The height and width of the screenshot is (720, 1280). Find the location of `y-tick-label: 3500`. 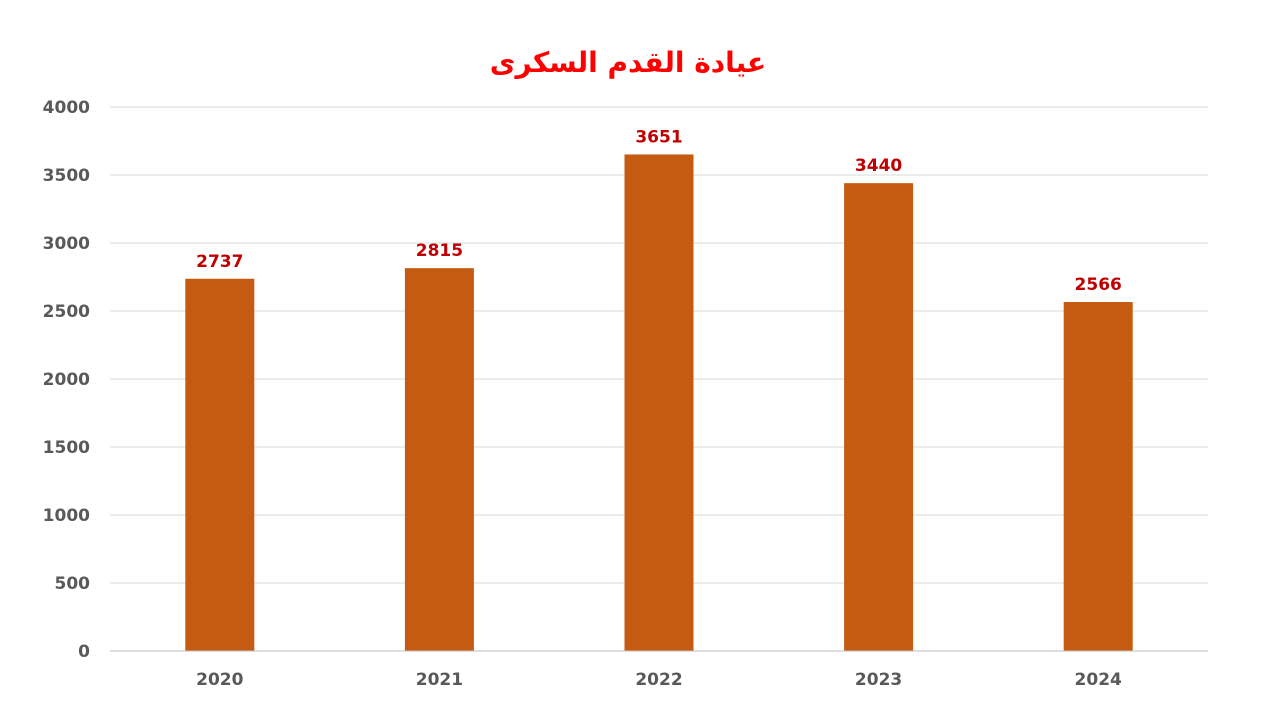

y-tick-label: 3500 is located at coordinates (66, 176).